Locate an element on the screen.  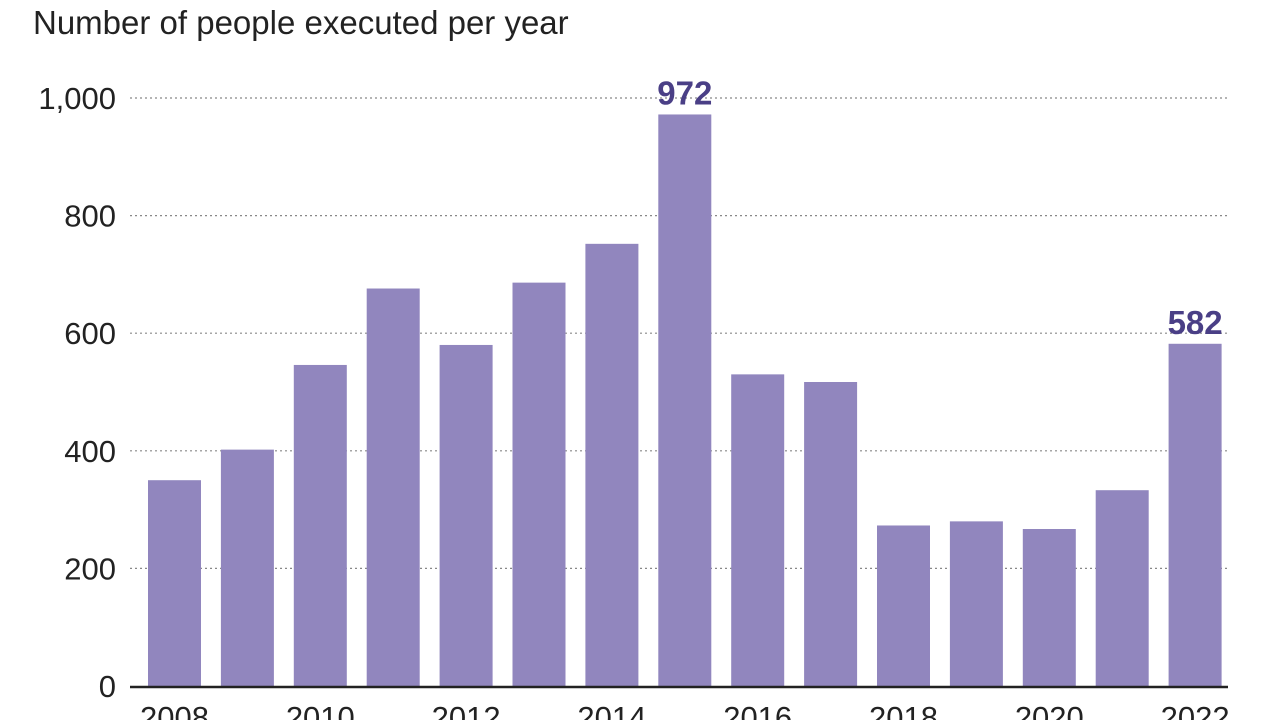
y-tick-label: 0 is located at coordinates (107, 686).